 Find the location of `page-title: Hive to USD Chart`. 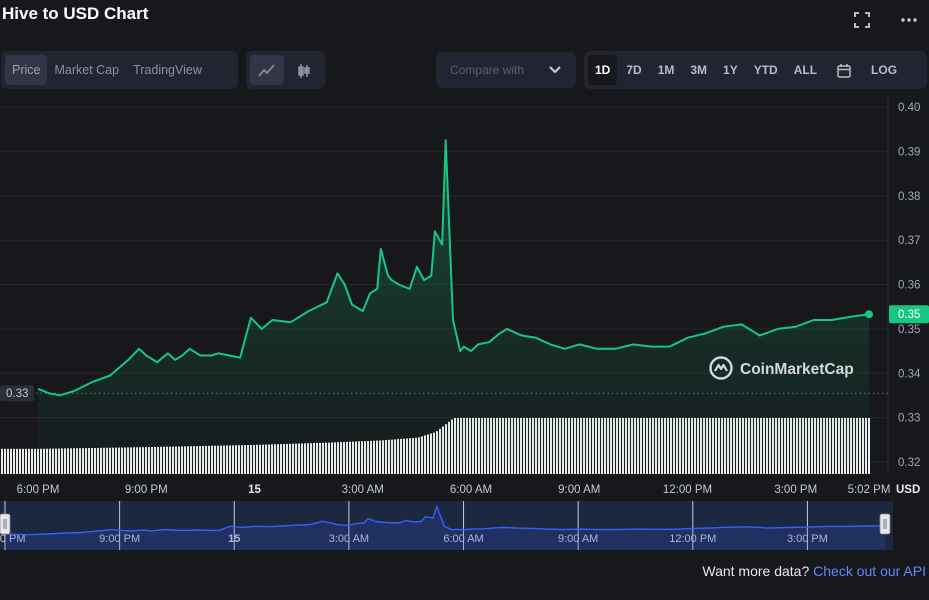

page-title: Hive to USD Chart is located at coordinates (75, 13).